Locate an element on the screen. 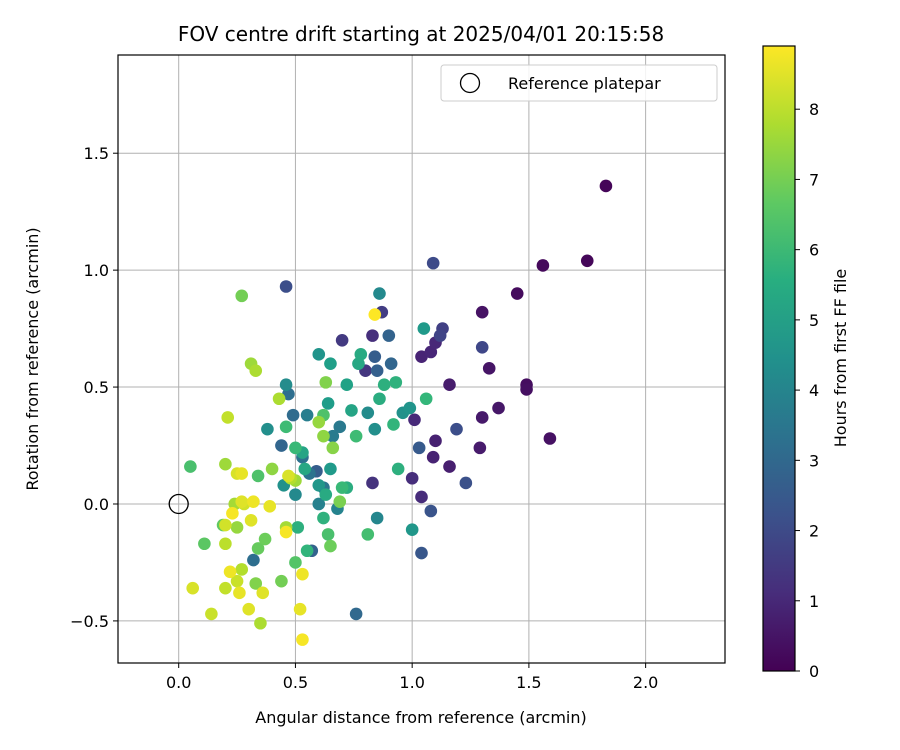 The width and height of the screenshot is (900, 750). y-tick-label: 0.5 is located at coordinates (96, 387).